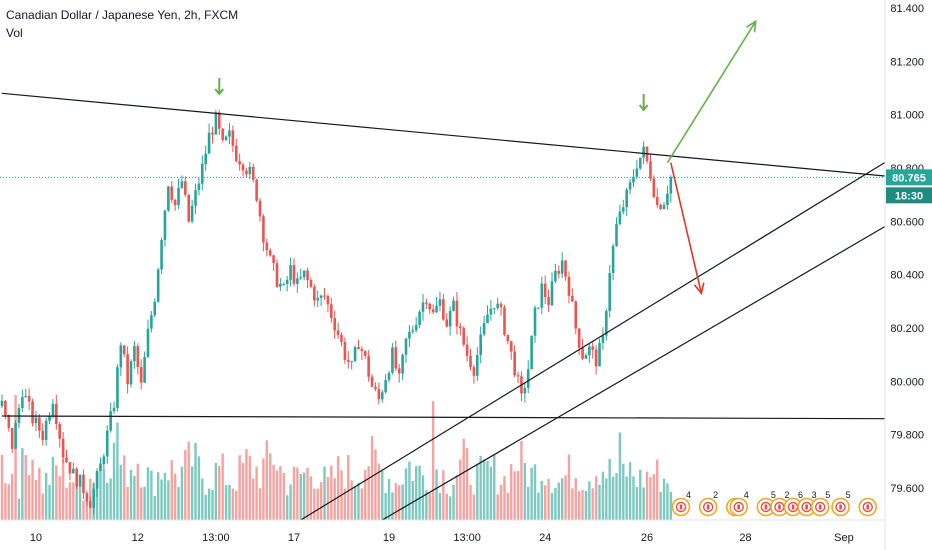 The width and height of the screenshot is (932, 550). What do you see at coordinates (800, 495) in the screenshot?
I see `event-count: 6` at bounding box center [800, 495].